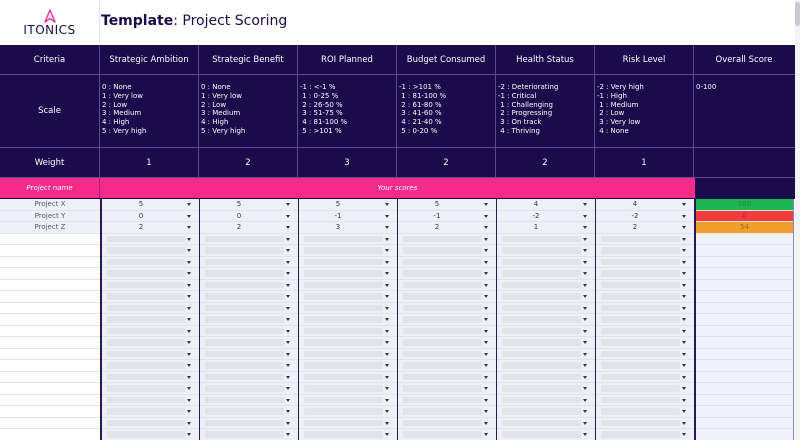 The image size is (800, 440). Describe the element at coordinates (645, 205) in the screenshot. I see `score-dropdown: 4` at that location.